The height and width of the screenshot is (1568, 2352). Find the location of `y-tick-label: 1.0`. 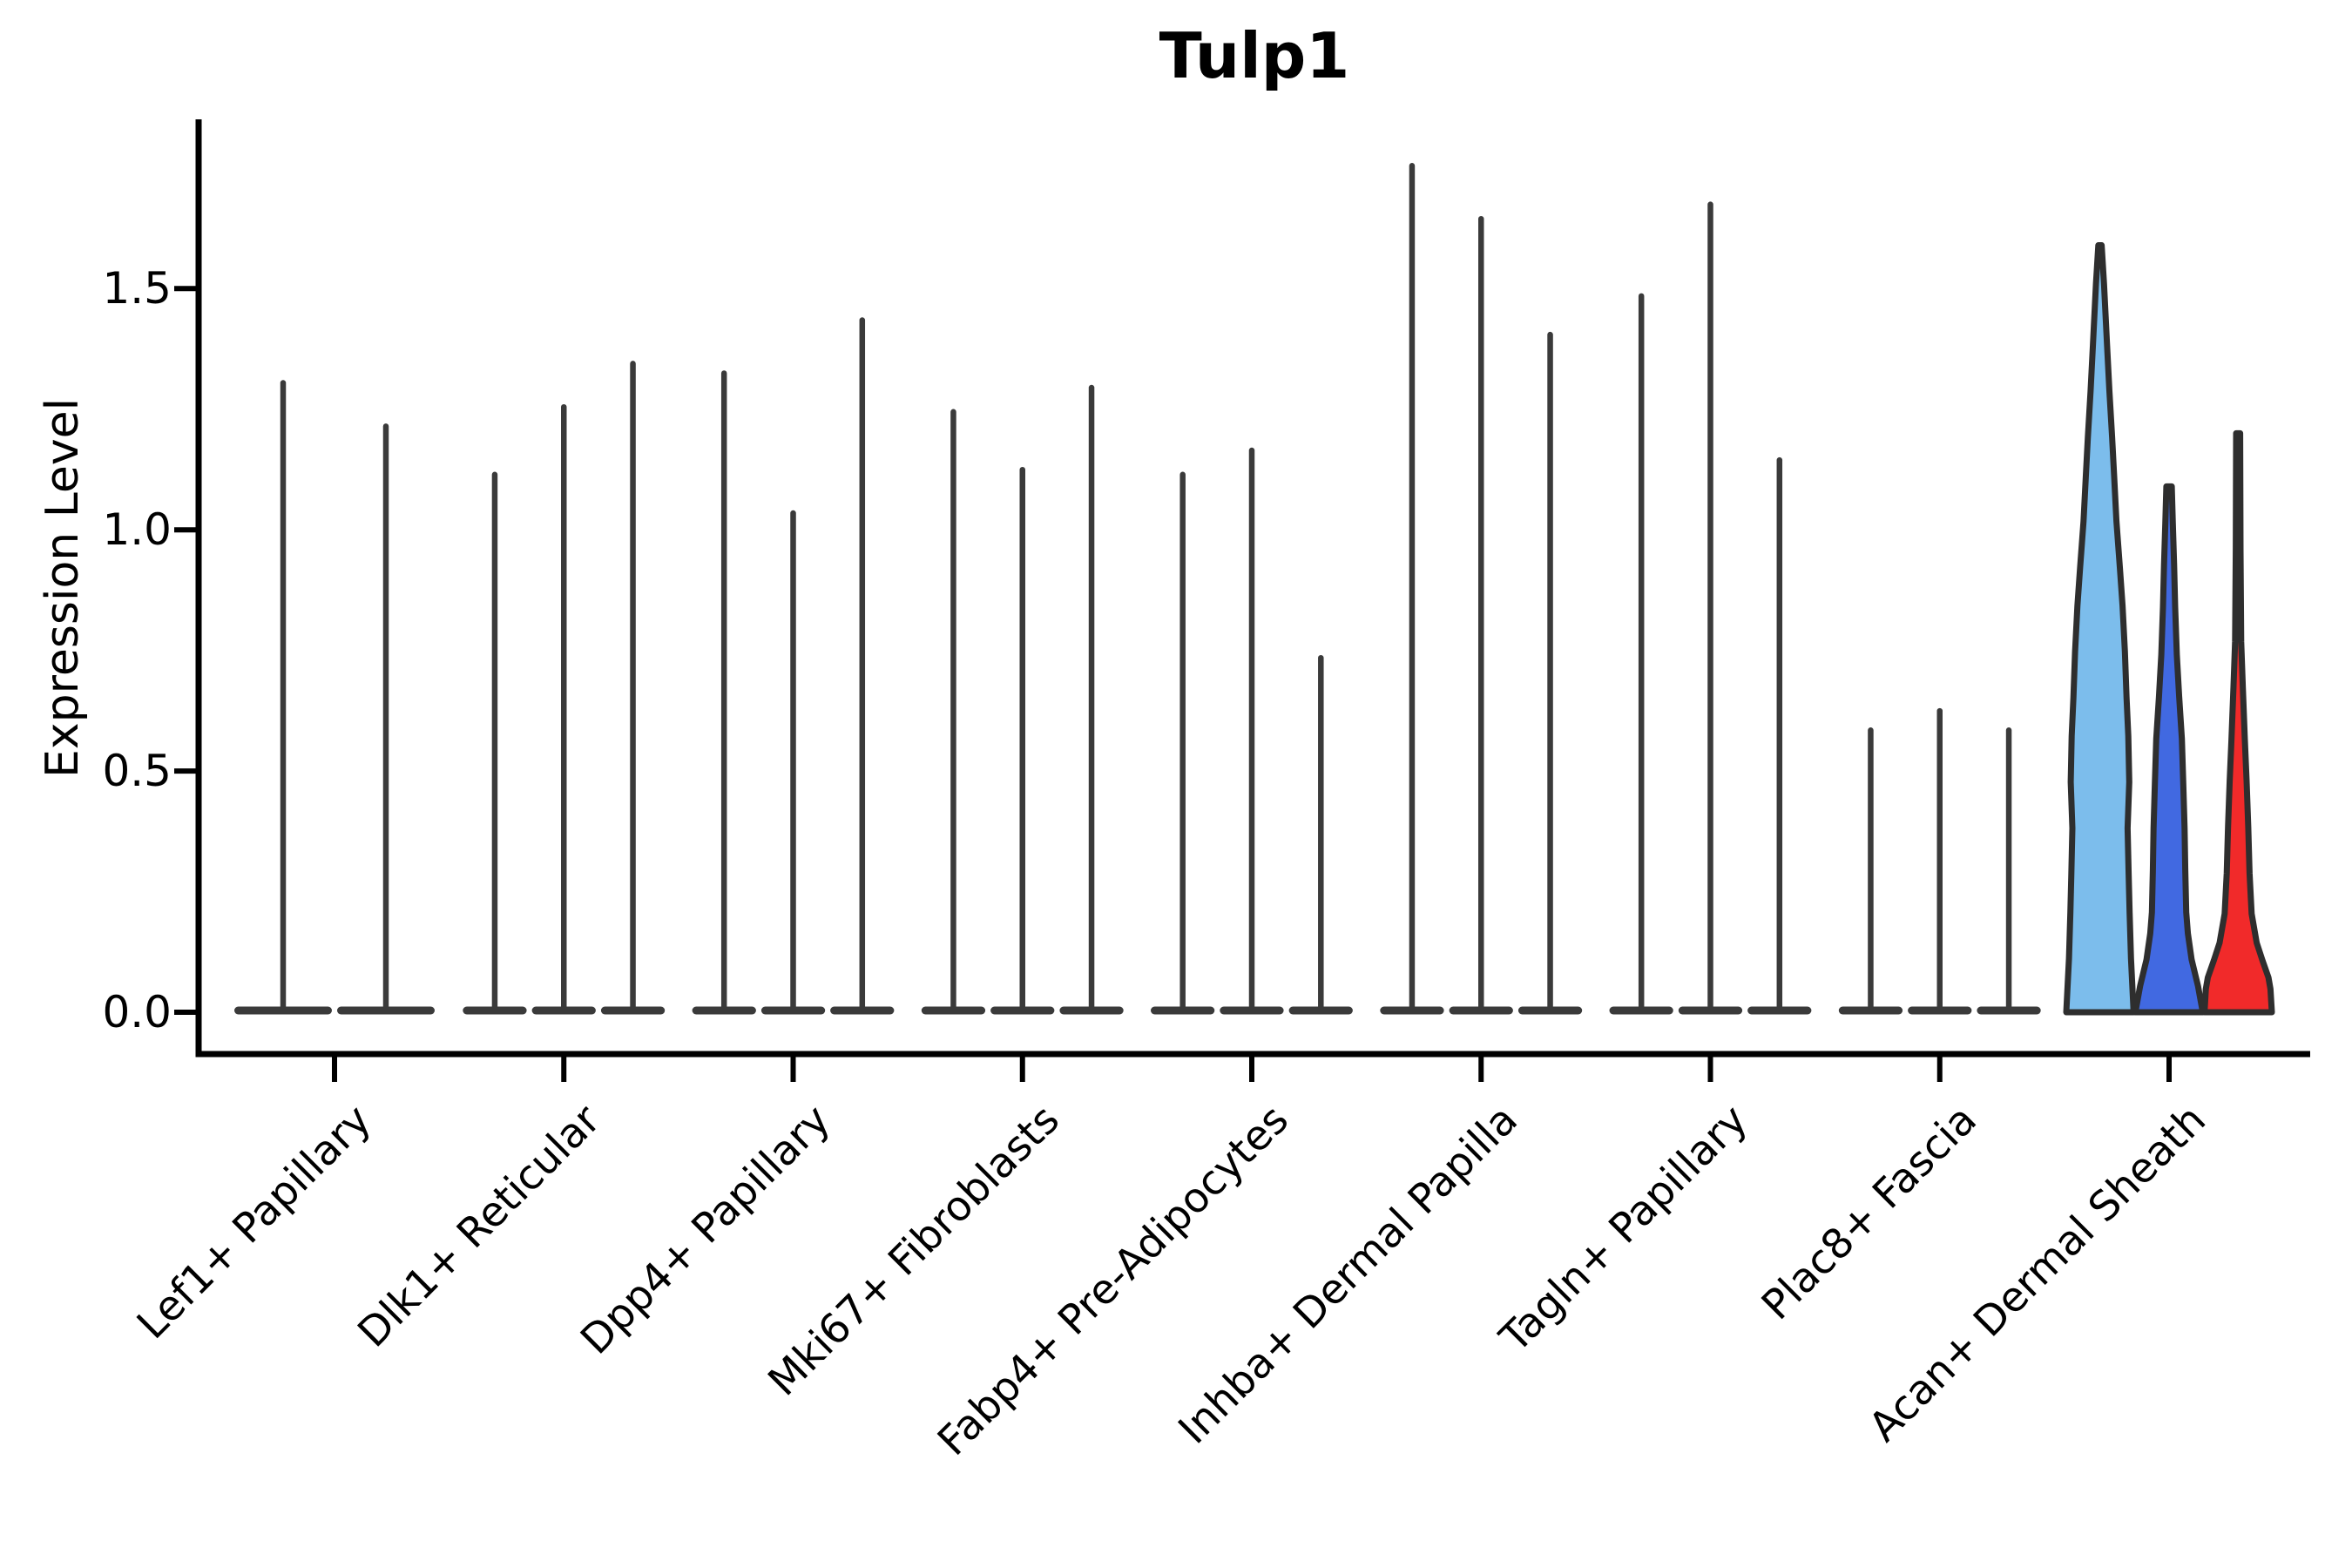

y-tick-label: 1.0 is located at coordinates (137, 530).